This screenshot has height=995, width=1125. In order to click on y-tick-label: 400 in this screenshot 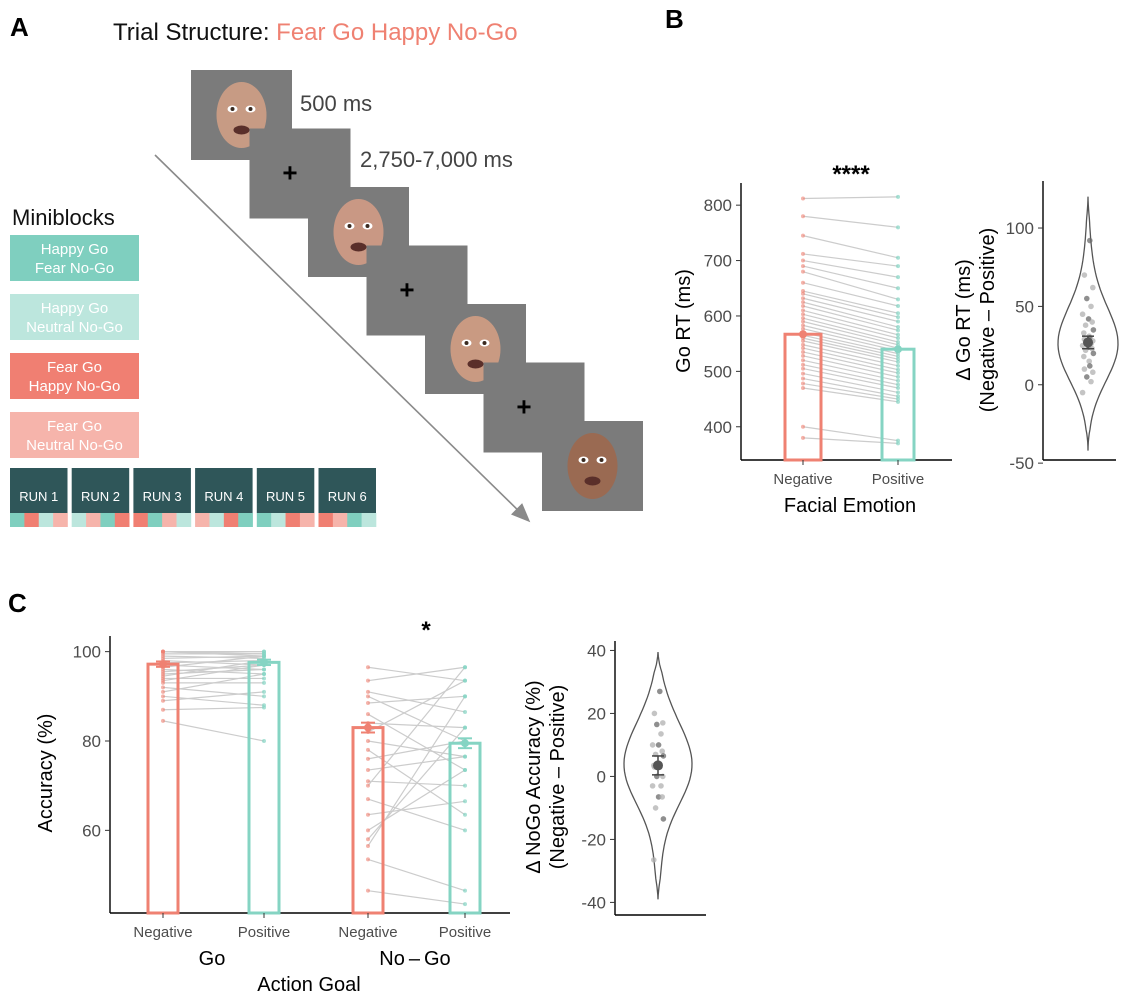, I will do `click(718, 427)`.